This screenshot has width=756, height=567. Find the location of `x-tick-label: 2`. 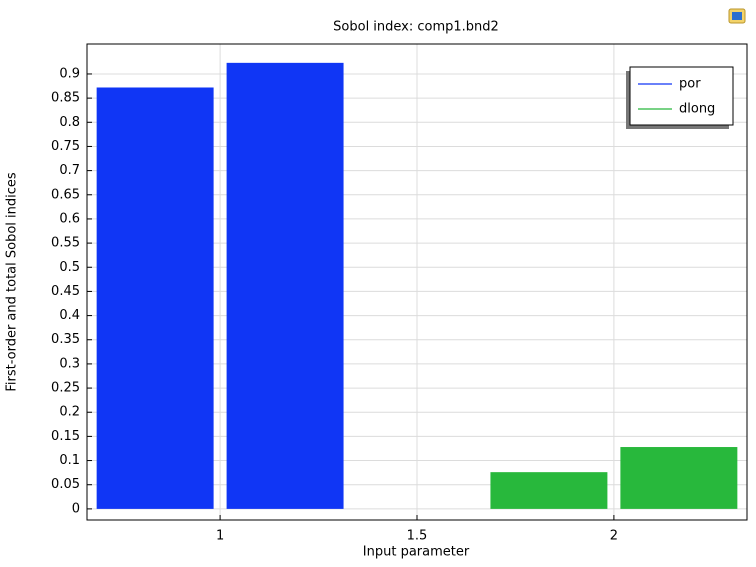

x-tick-label: 2 is located at coordinates (614, 536).